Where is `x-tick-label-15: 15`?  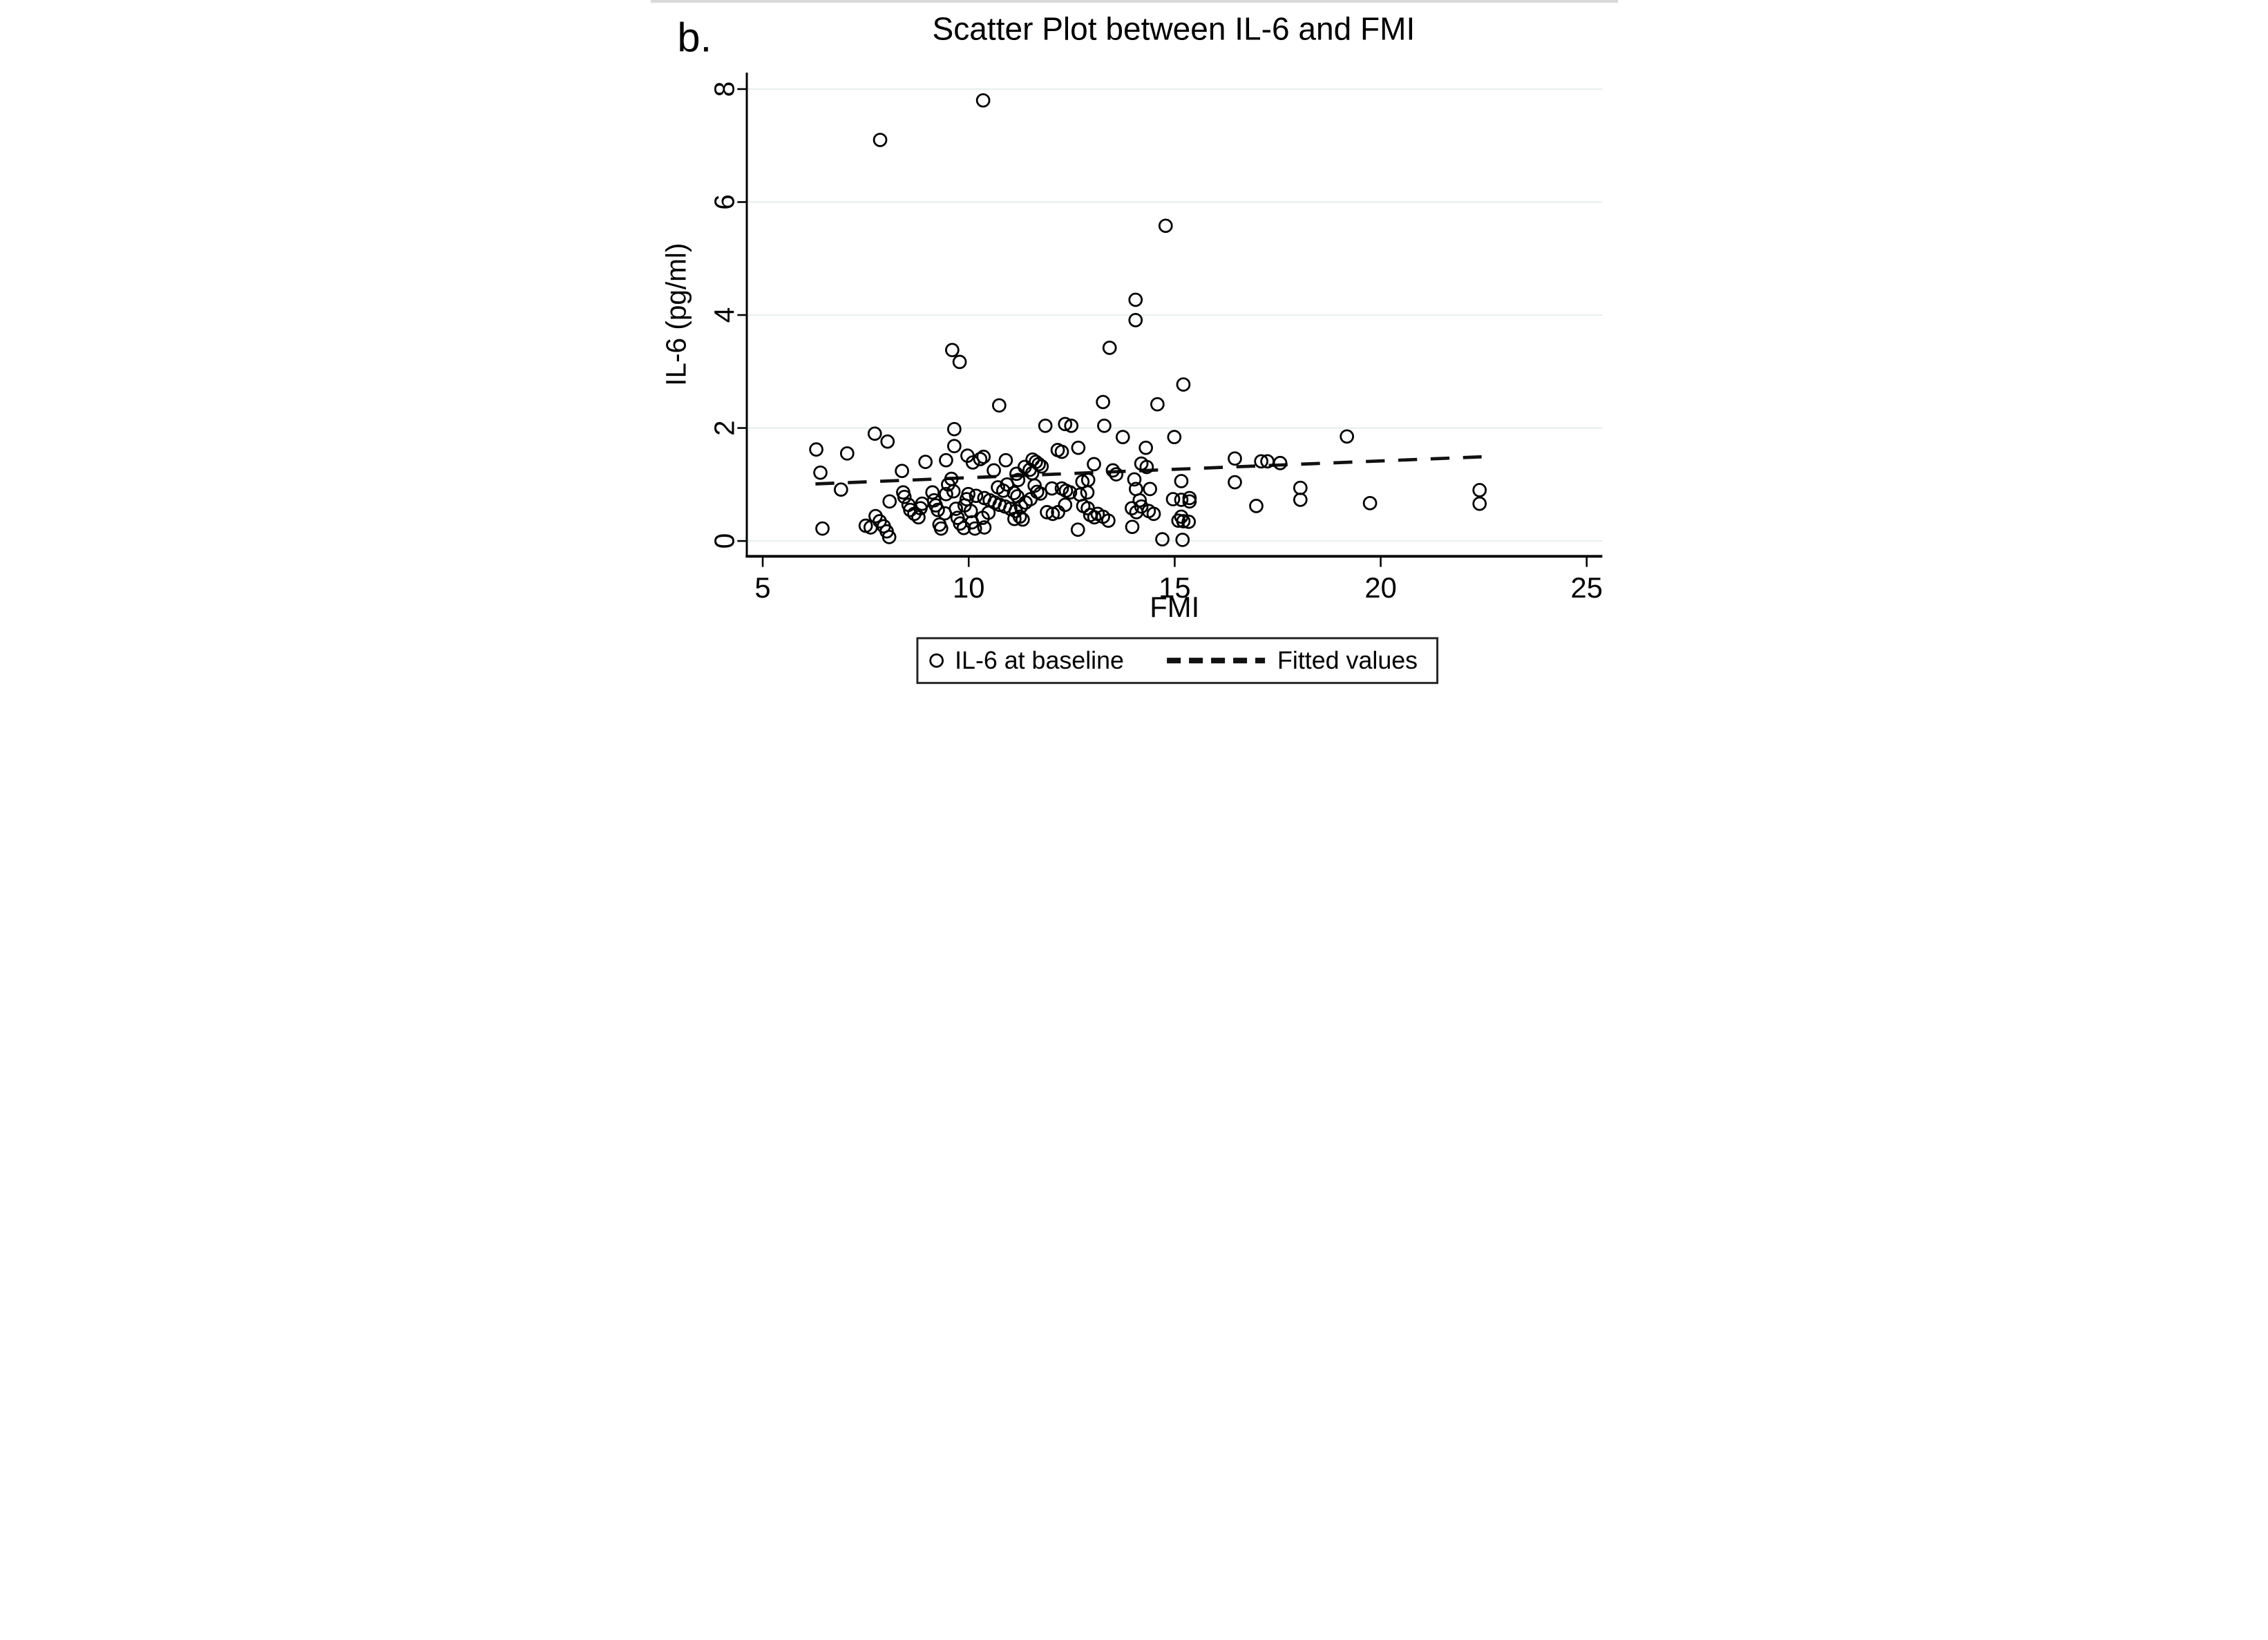 x-tick-label-15: 15 is located at coordinates (1174, 587).